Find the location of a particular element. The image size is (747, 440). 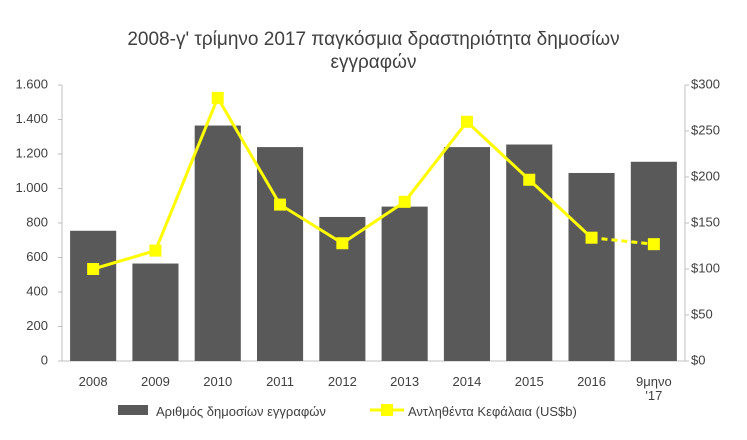

x-tick-label: 9μηνο '17 is located at coordinates (654, 388).